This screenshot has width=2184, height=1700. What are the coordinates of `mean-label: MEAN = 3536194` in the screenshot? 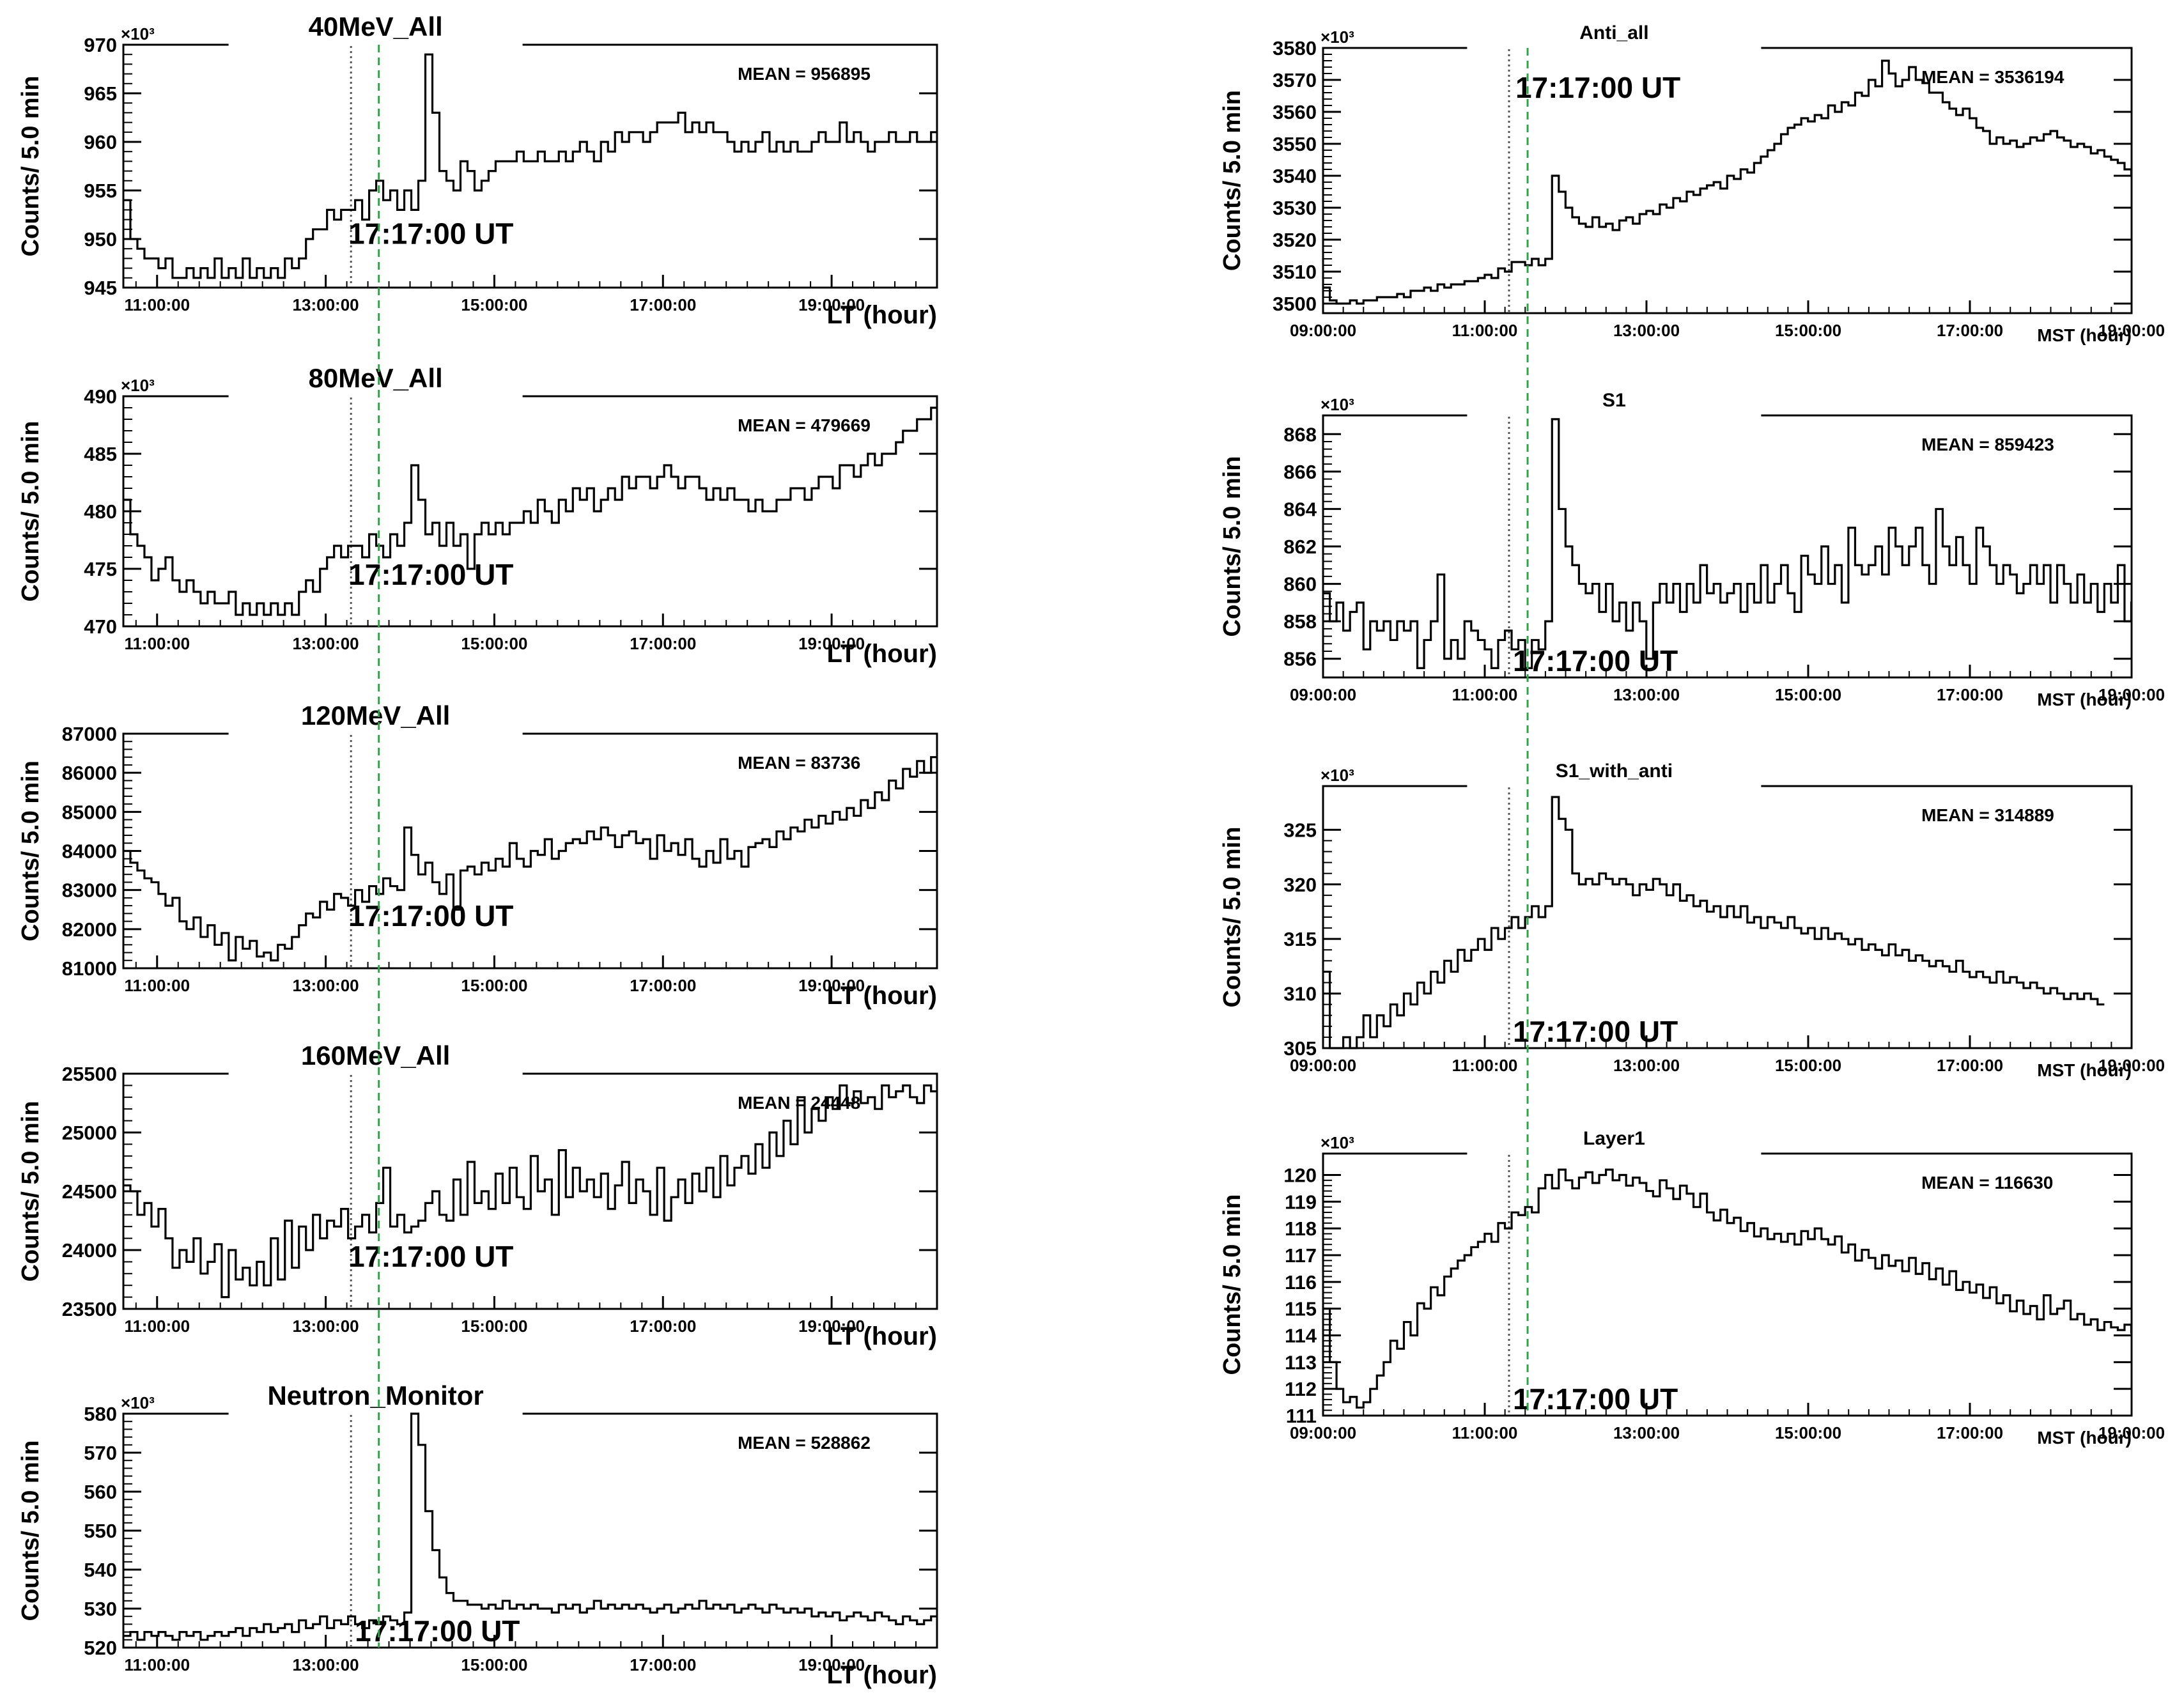 It's located at (1992, 77).